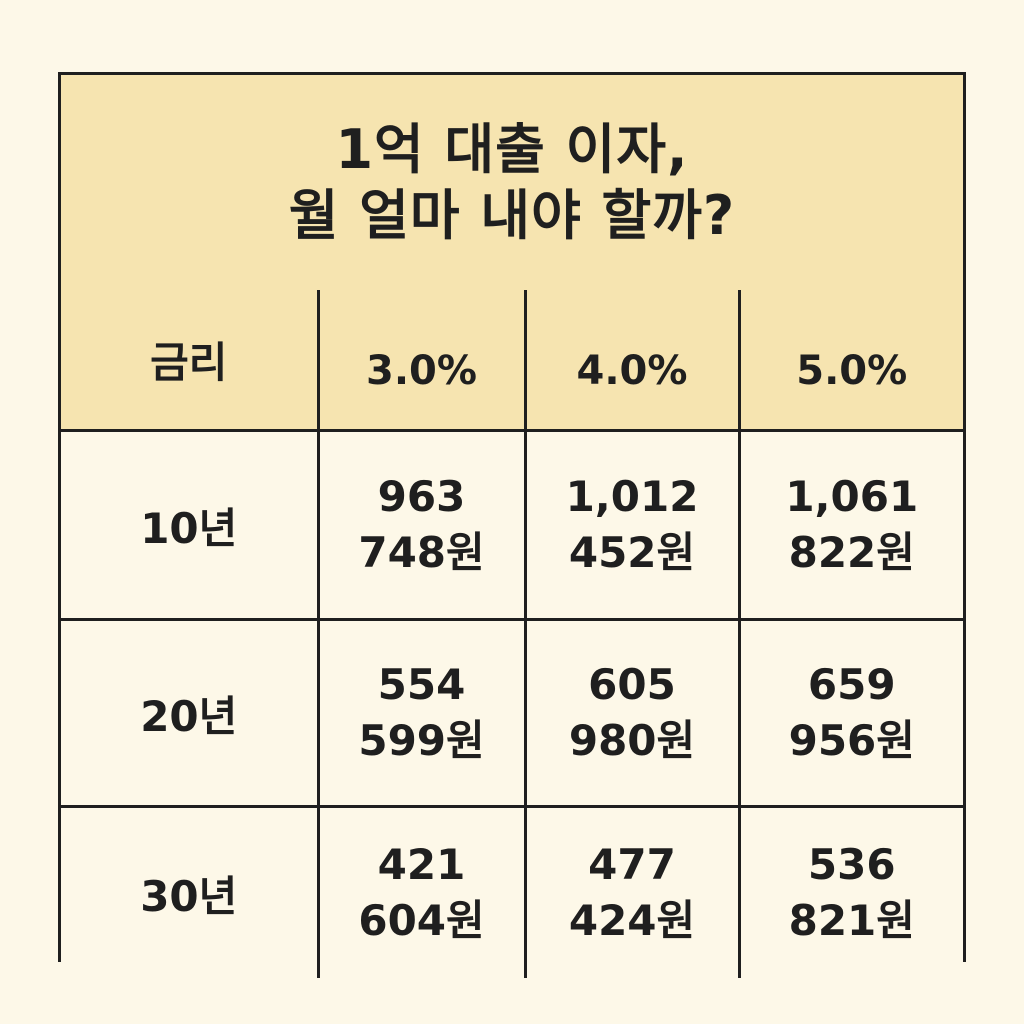  Describe the element at coordinates (632, 891) in the screenshot. I see `table-cell: 477 424원` at that location.